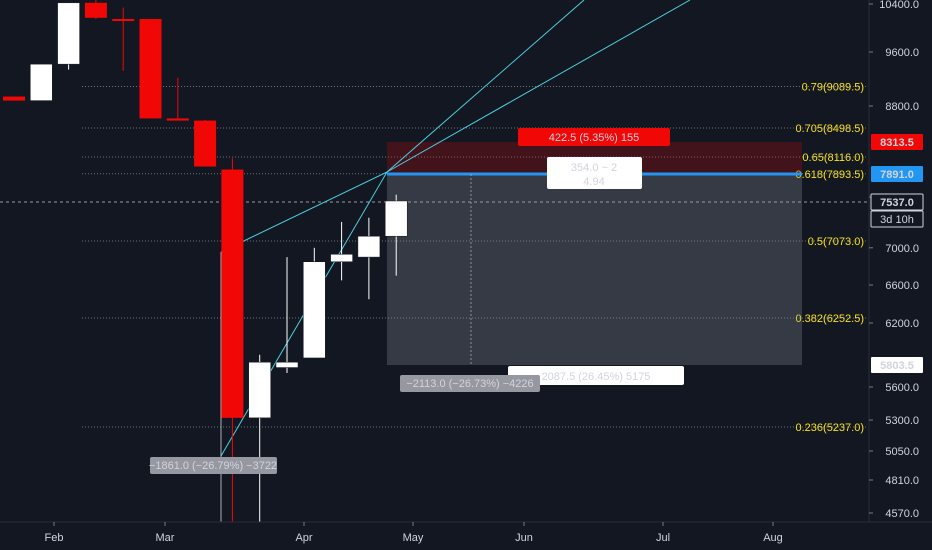 The image size is (932, 550). I want to click on countdown-box, so click(897, 219).